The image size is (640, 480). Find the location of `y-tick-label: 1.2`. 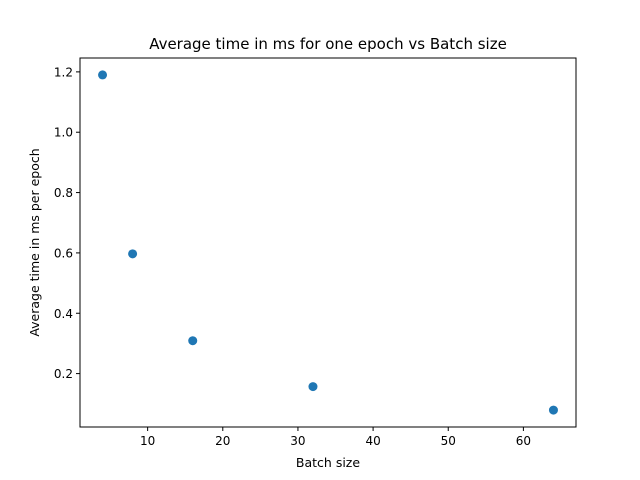

y-tick-label: 1.2 is located at coordinates (63, 72).